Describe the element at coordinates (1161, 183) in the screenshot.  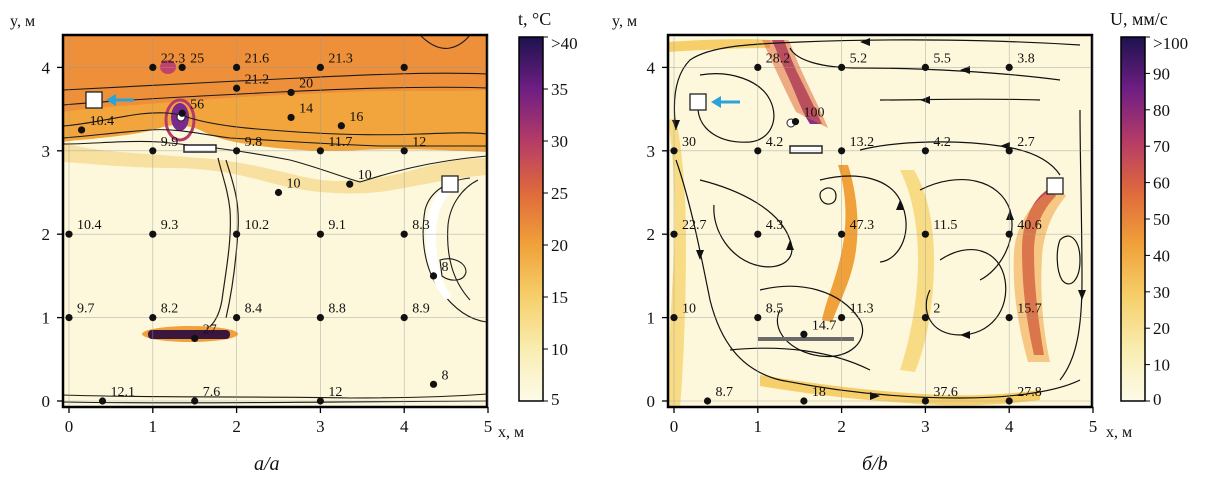
I see `colorbar-tick-label: 60` at that location.